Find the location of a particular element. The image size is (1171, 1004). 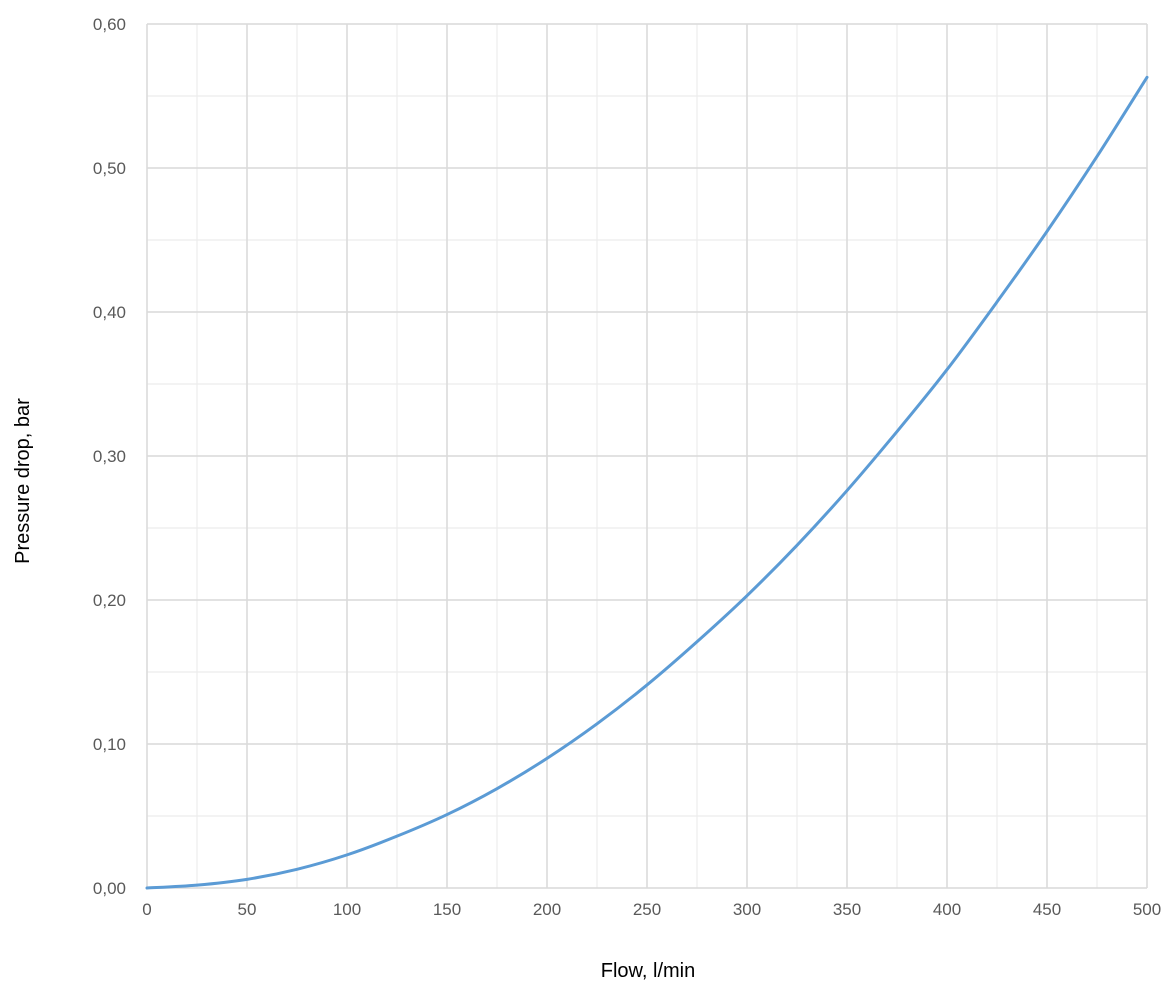

y-tick-label: 0,10 is located at coordinates (109, 744).